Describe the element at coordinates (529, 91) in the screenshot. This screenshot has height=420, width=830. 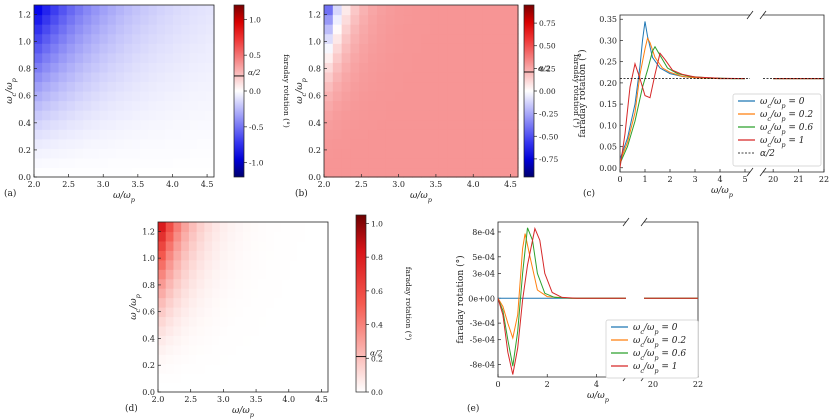
I see `panel-b-colorbar` at that location.